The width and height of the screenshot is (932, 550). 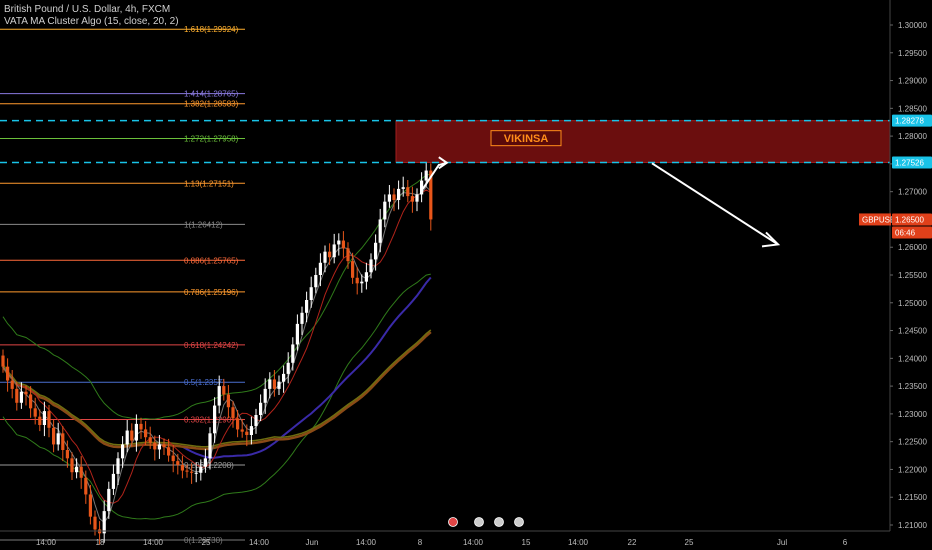 I want to click on countdown-tag-bg, so click(x=912, y=232).